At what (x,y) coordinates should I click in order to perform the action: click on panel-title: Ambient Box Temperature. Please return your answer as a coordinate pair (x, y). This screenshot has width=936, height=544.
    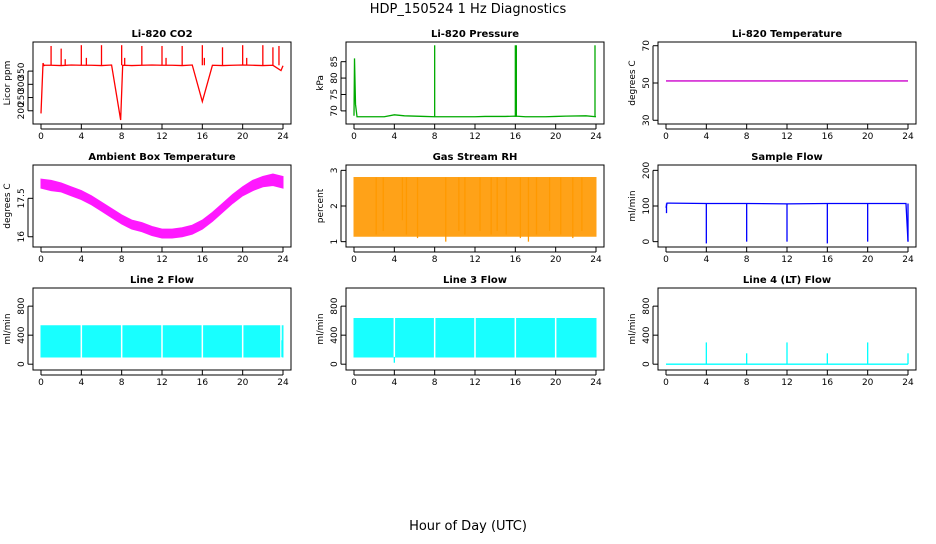
    Looking at the image, I should click on (161, 157).